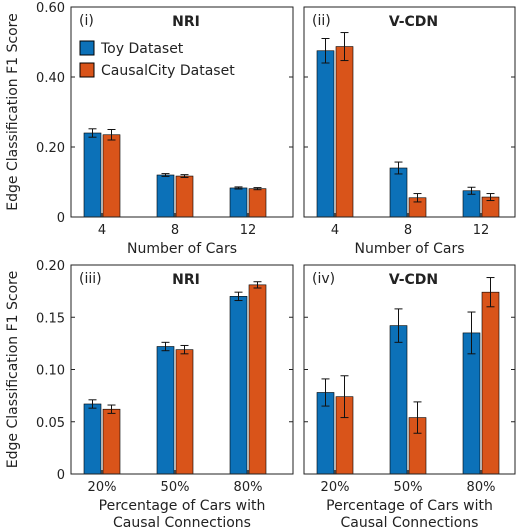 This screenshot has width=521, height=527. Describe the element at coordinates (87, 70) in the screenshot. I see `legend-swatch-causalcity` at that location.